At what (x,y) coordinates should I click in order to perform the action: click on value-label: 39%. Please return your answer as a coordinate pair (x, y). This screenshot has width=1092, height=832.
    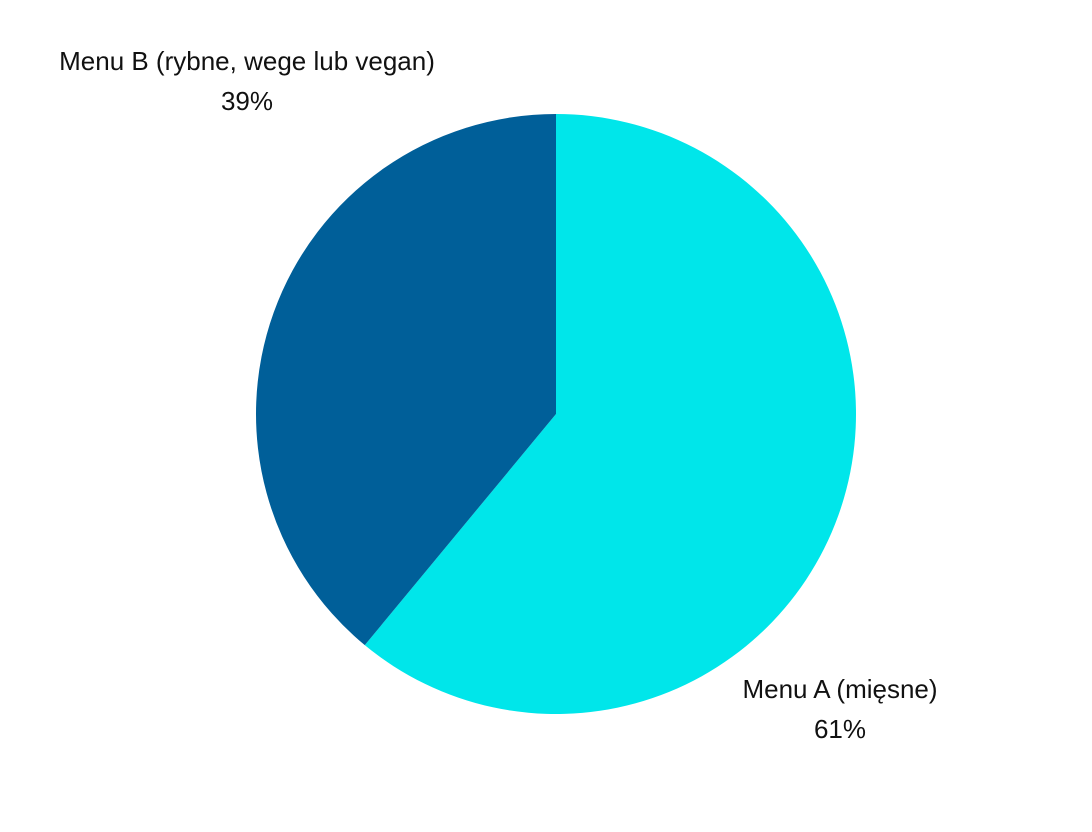
    Looking at the image, I should click on (247, 101).